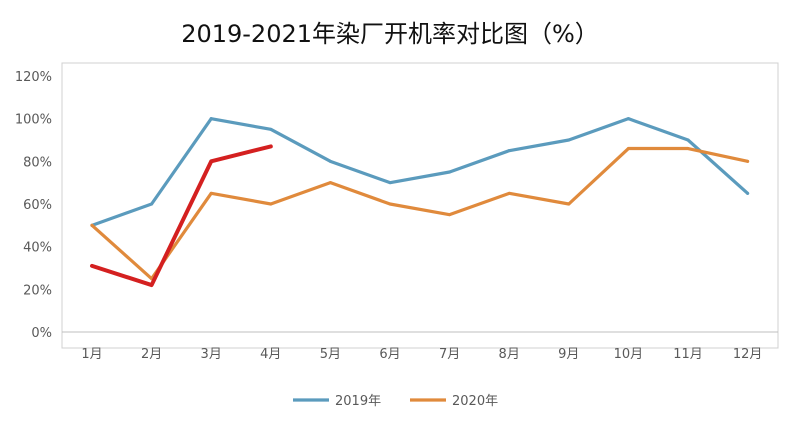 The image size is (800, 423). I want to click on y-tick-label: 40%, so click(37, 248).